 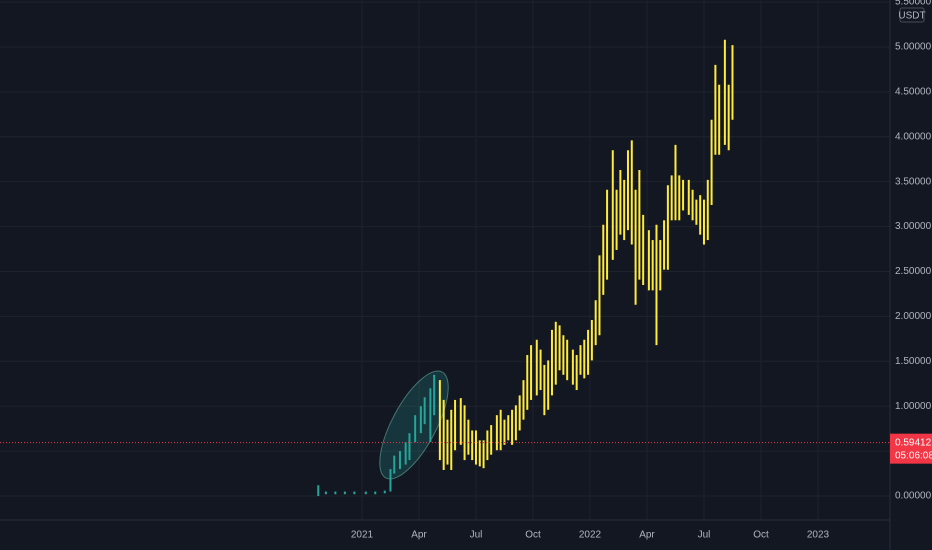 What do you see at coordinates (818, 535) in the screenshot?
I see `x-tick-label: 2023` at bounding box center [818, 535].